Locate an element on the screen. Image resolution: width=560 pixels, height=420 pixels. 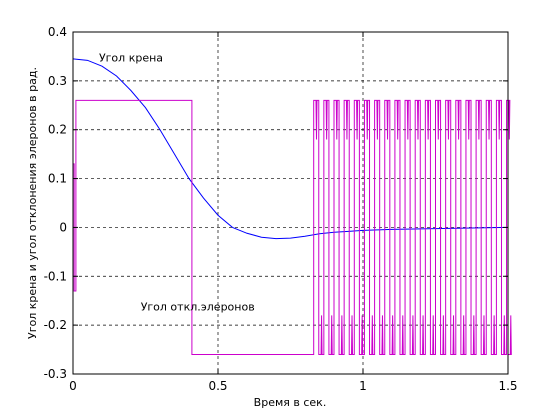
x-tick-label: 1 is located at coordinates (363, 386).